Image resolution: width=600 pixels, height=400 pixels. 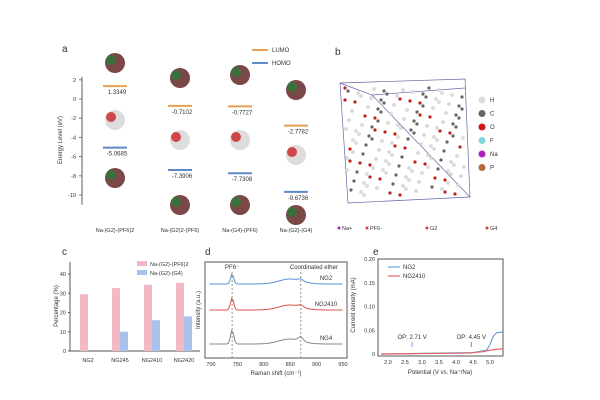 What do you see at coordinates (494, 155) in the screenshot?
I see `legend-label: Na` at bounding box center [494, 155].